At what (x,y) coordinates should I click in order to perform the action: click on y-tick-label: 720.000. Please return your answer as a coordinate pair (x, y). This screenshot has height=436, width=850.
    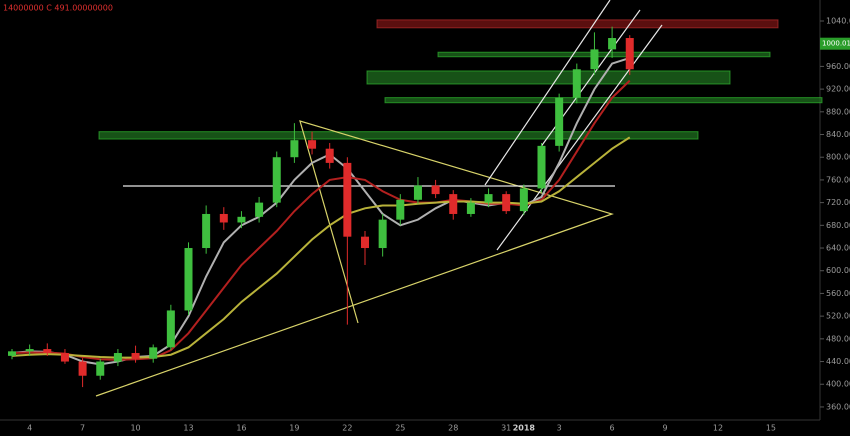
    Looking at the image, I should click on (838, 202).